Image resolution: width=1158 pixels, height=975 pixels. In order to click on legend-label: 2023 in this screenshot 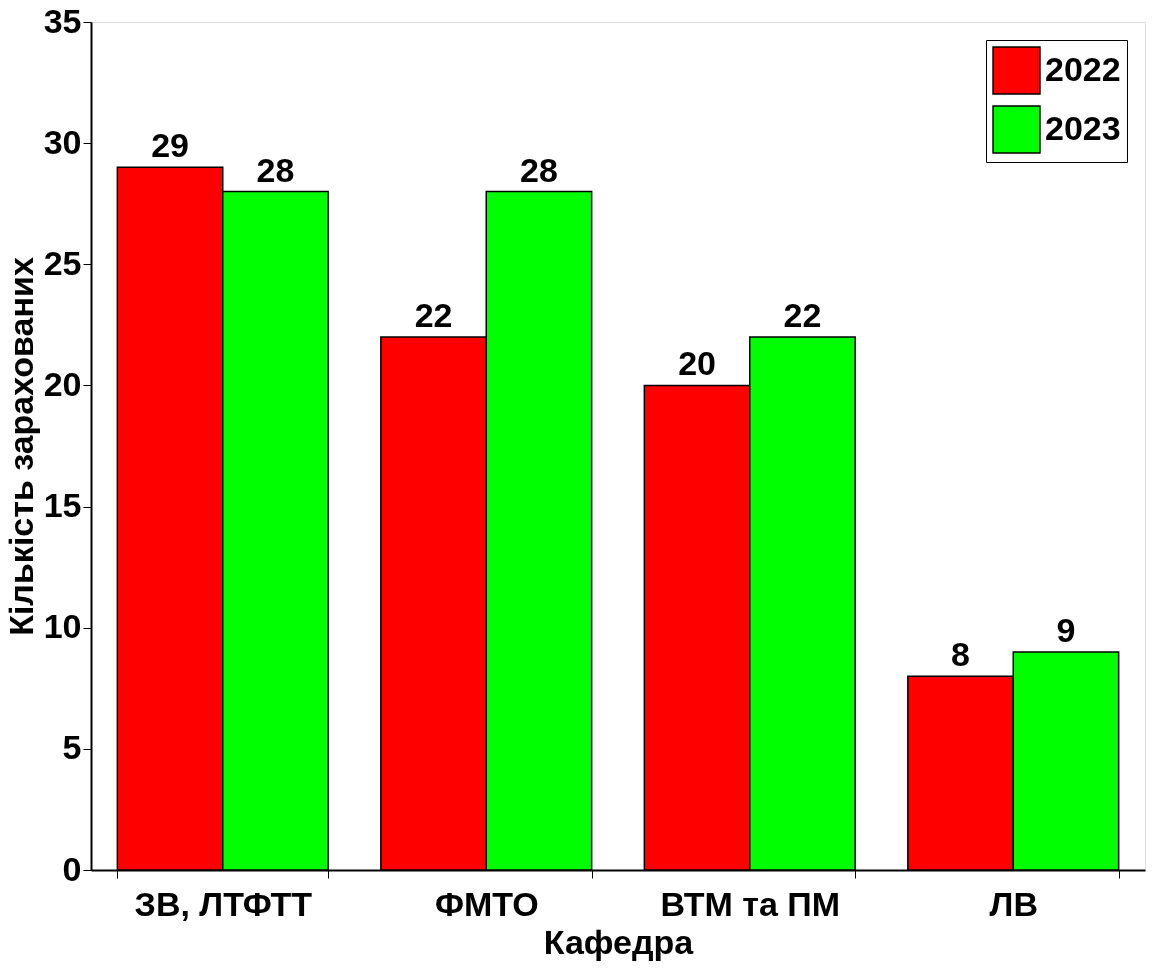, I will do `click(1083, 127)`.